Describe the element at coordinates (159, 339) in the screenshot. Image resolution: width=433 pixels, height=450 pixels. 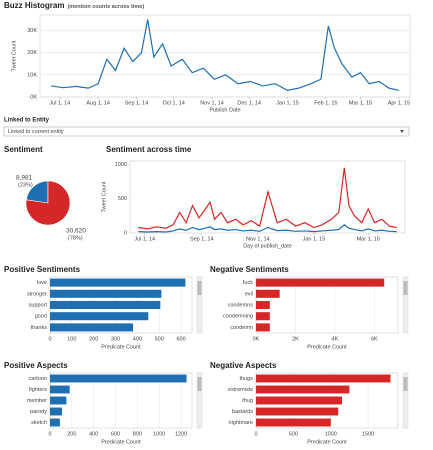
I see `x-tick-label: 500` at that location.